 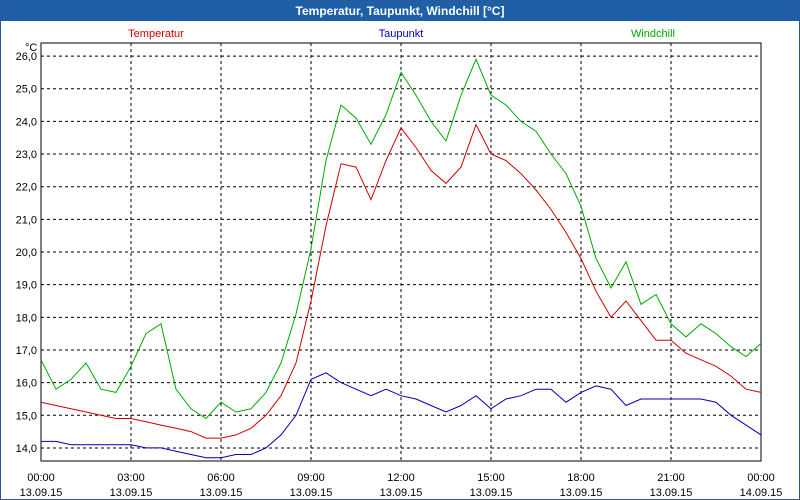 What do you see at coordinates (131, 478) in the screenshot?
I see `x-tick-time: 03:00` at bounding box center [131, 478].